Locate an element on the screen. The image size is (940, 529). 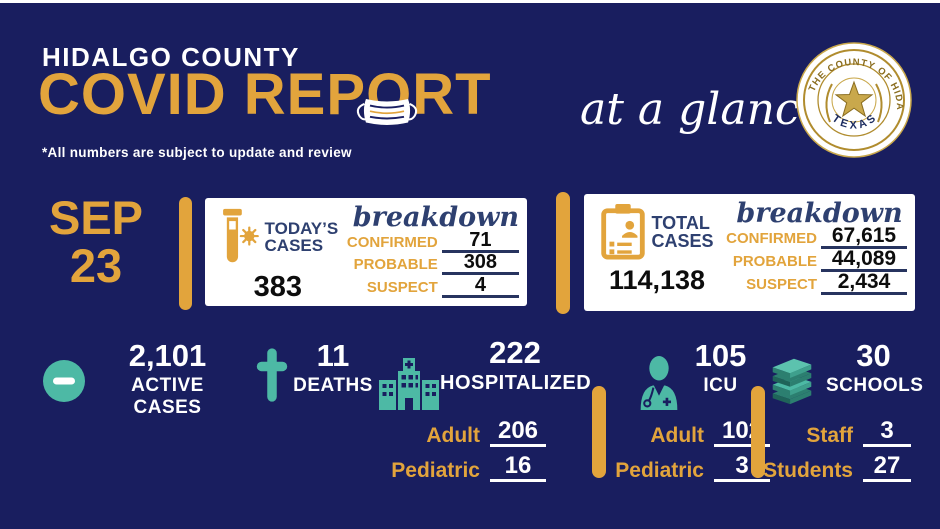
sub-row: Adult 102 is located at coordinates (697, 433).